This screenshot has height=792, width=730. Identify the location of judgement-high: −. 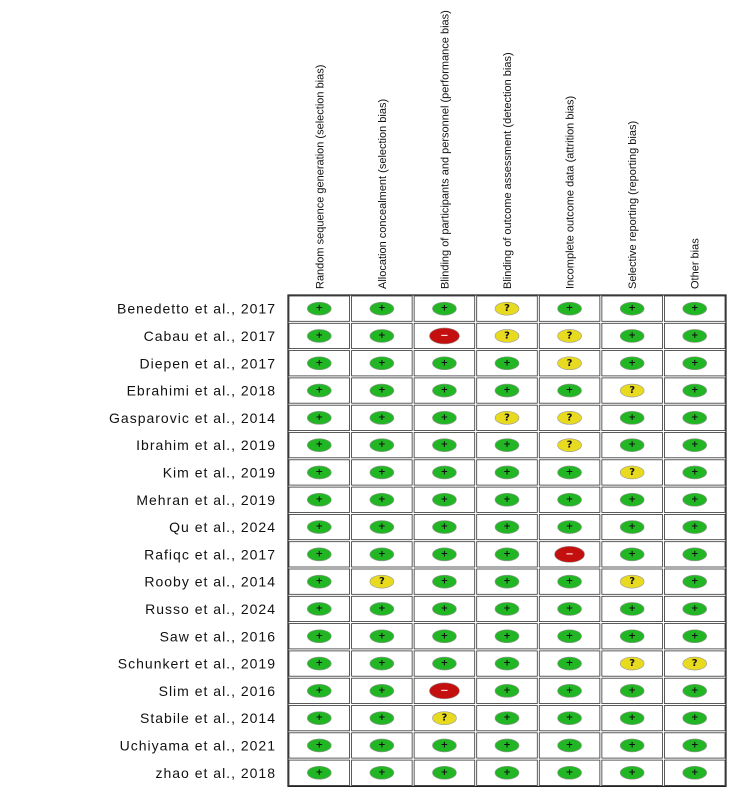
(569, 554).